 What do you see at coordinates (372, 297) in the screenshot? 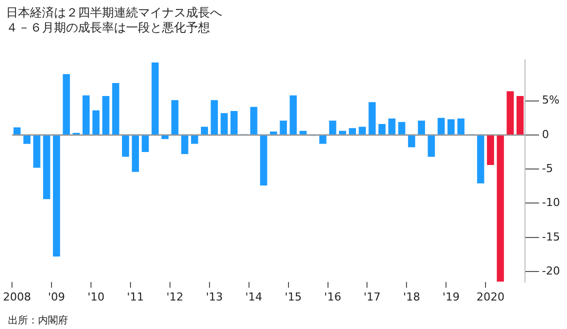
I see `x-tick-label: '17` at bounding box center [372, 297].